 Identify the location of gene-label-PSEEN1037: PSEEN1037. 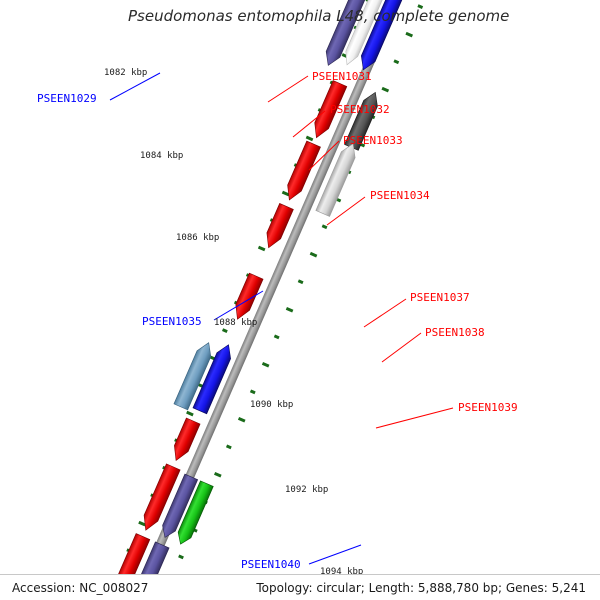
(440, 297).